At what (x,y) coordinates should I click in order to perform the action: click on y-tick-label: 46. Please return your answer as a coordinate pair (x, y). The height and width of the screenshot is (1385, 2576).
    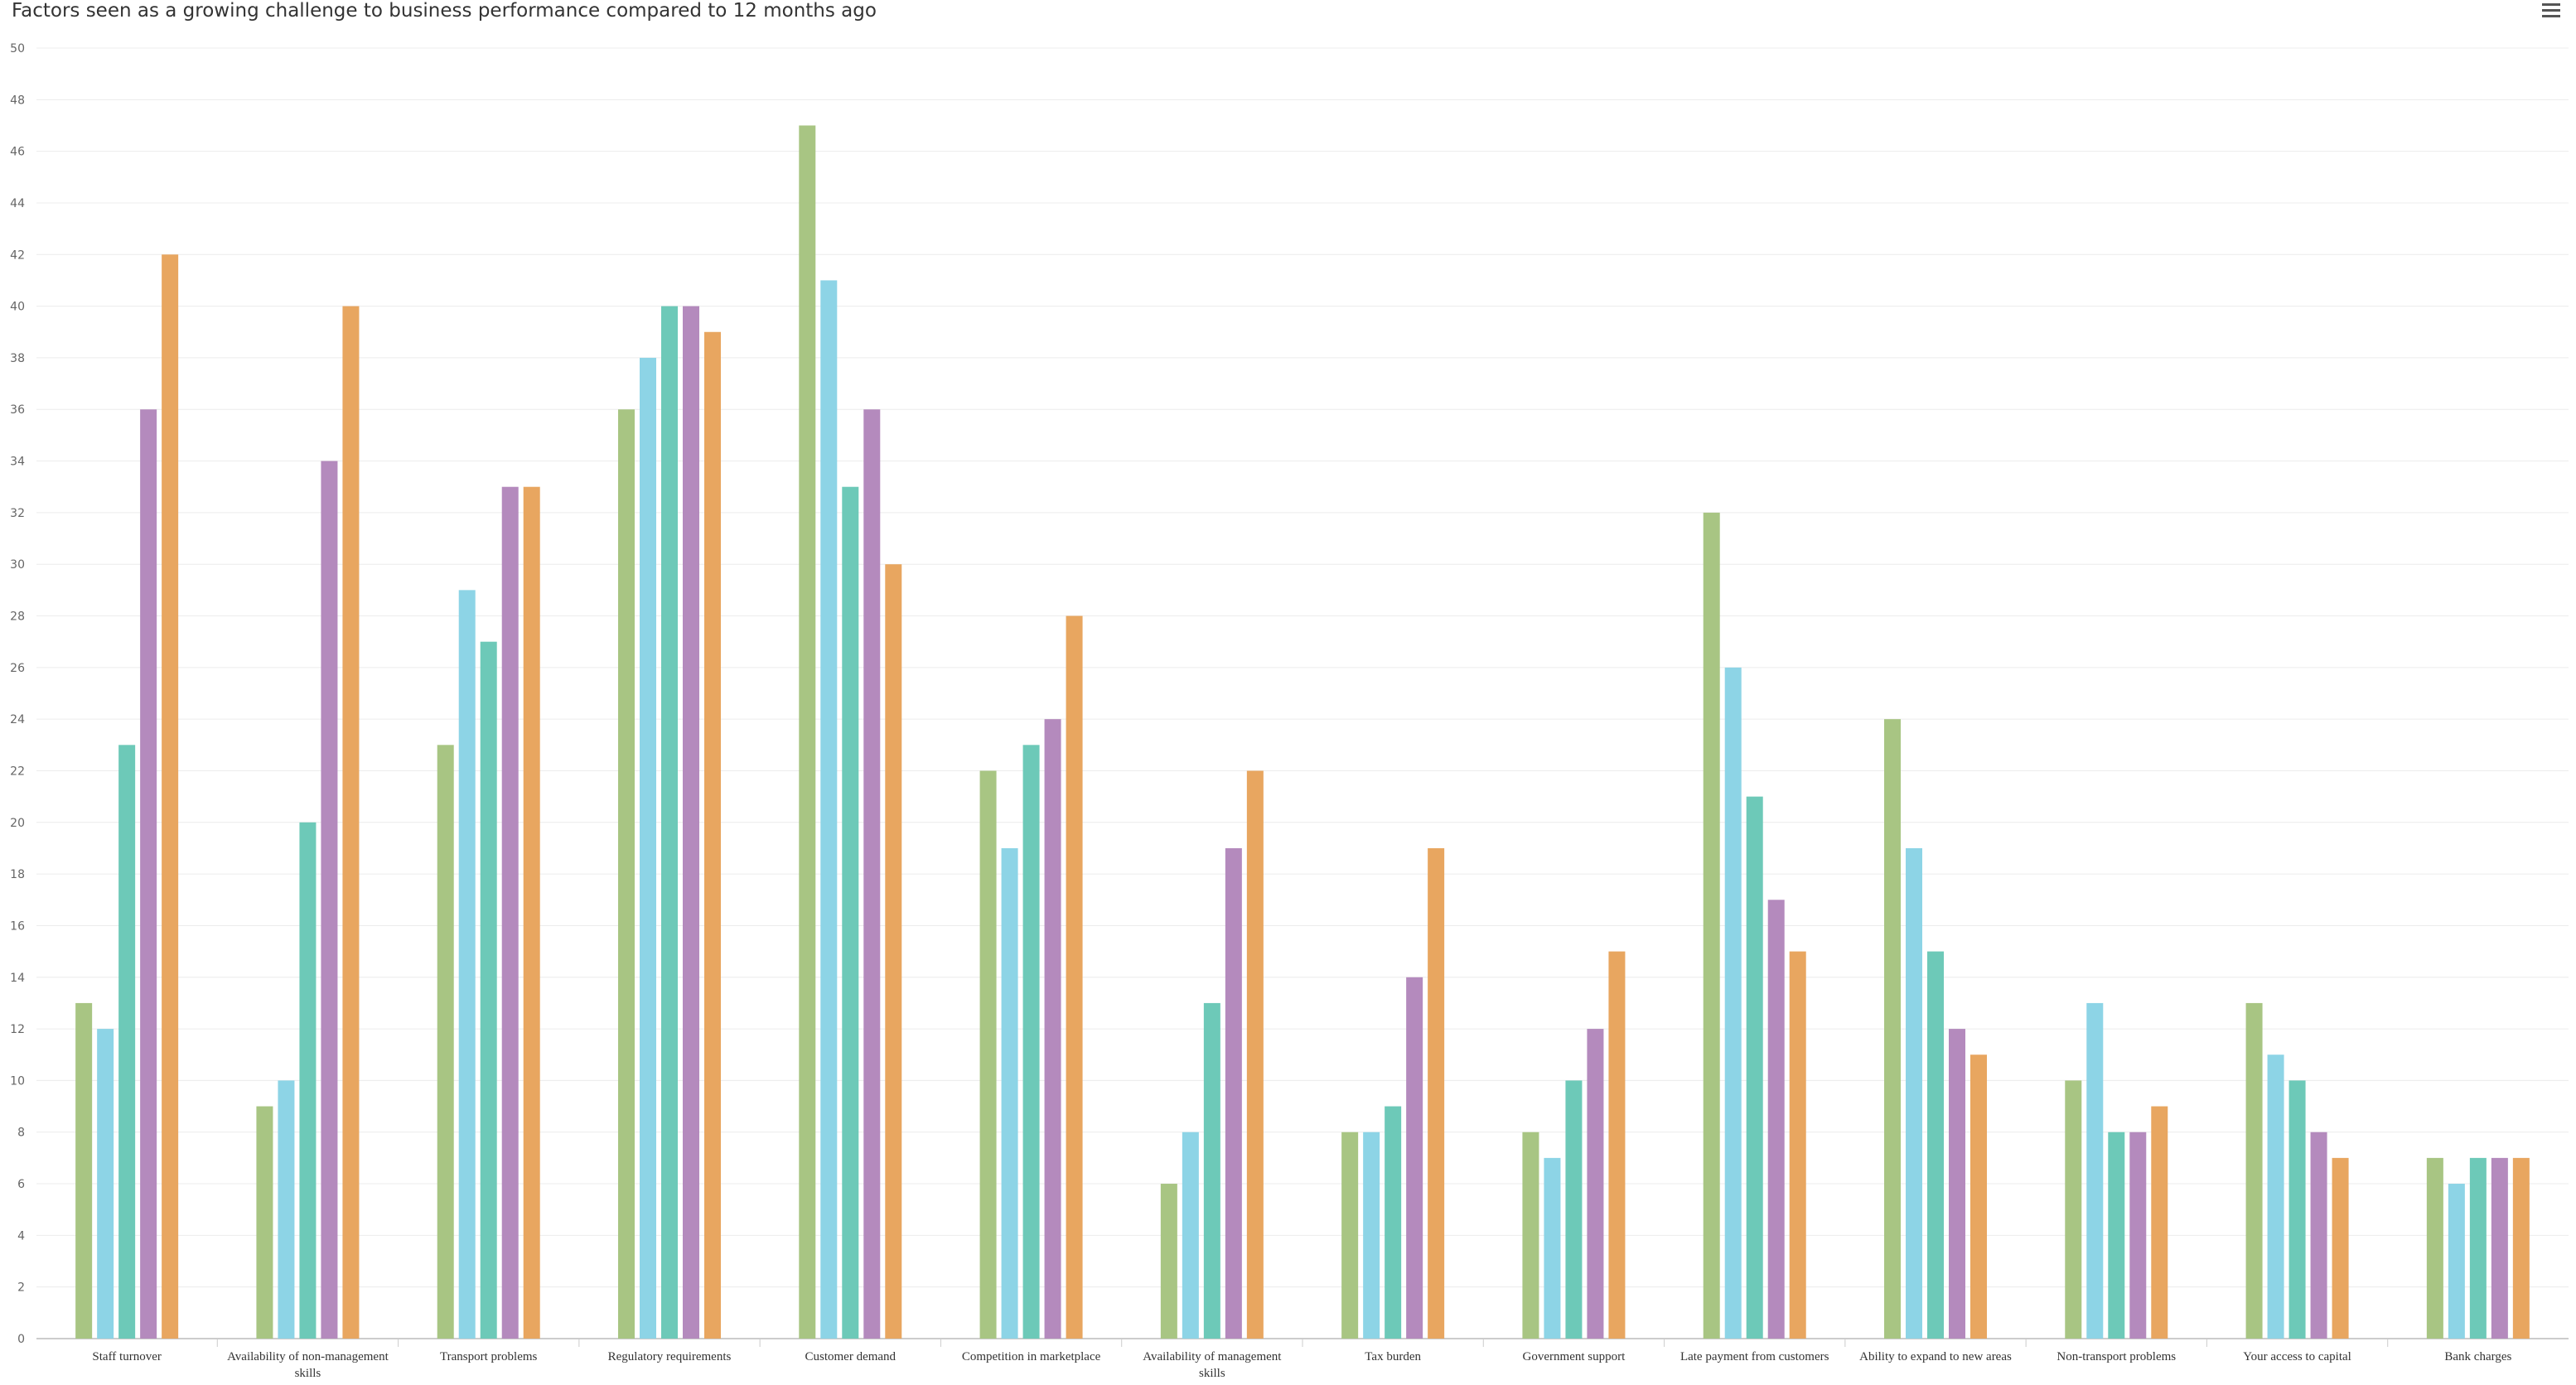
    Looking at the image, I should click on (17, 152).